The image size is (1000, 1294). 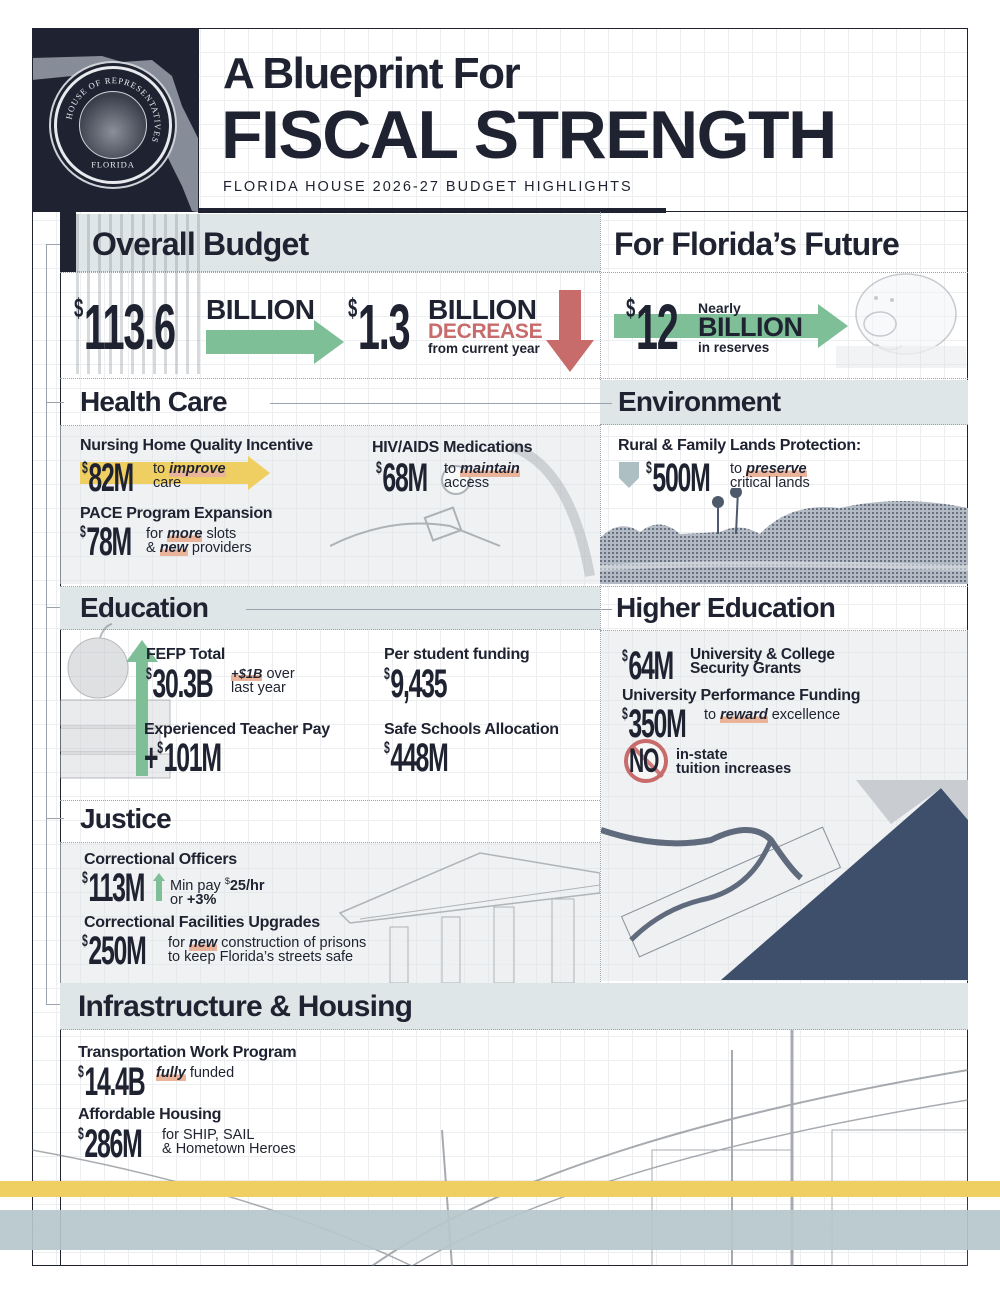 What do you see at coordinates (485, 331) in the screenshot?
I see `decrease-label: DECREASE` at bounding box center [485, 331].